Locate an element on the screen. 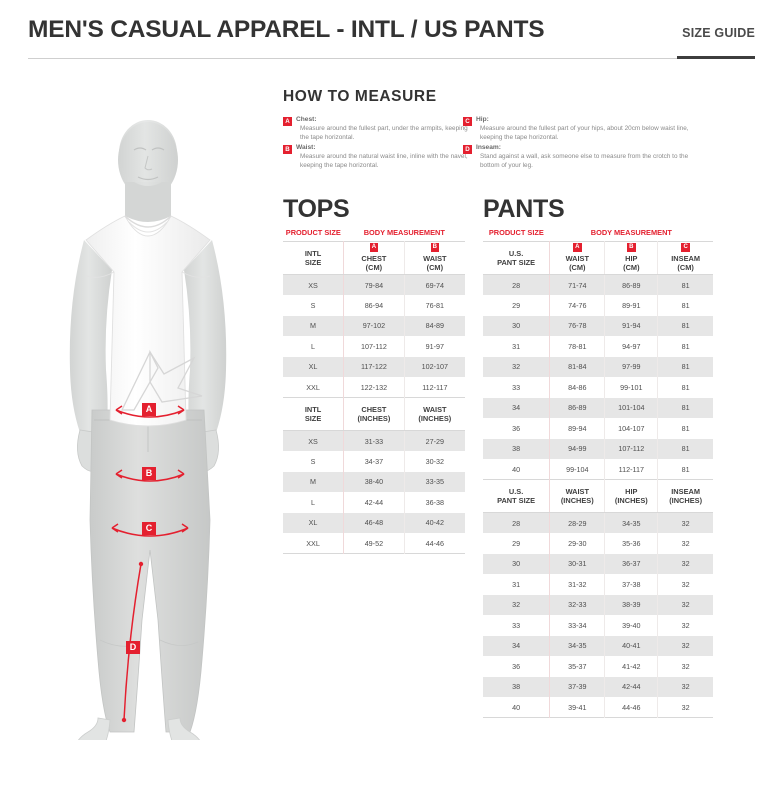 The image size is (783, 800). table-row: XXL 122-132 112-117 is located at coordinates (374, 387).